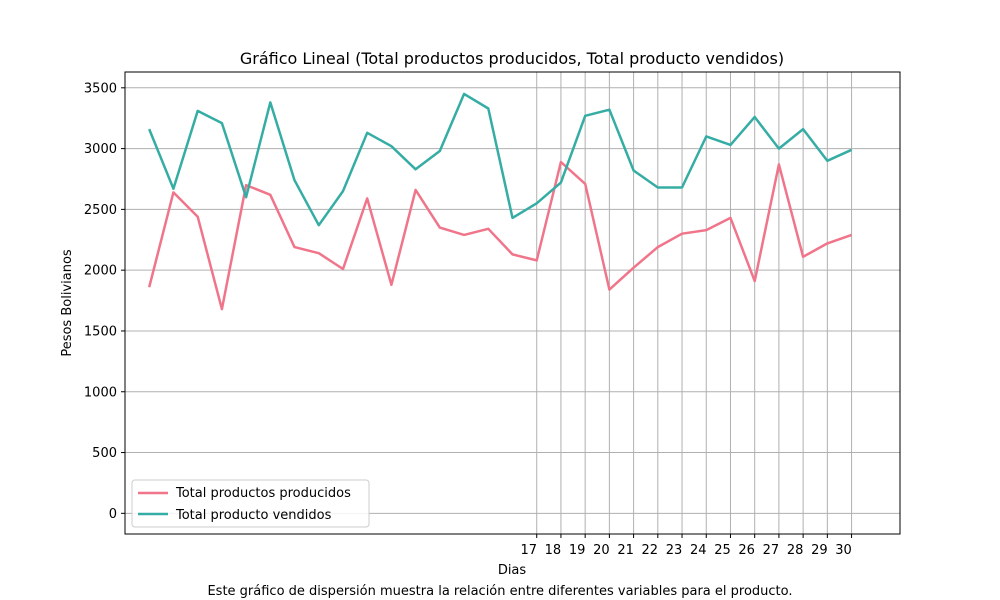  I want to click on legend-box, so click(250, 503).